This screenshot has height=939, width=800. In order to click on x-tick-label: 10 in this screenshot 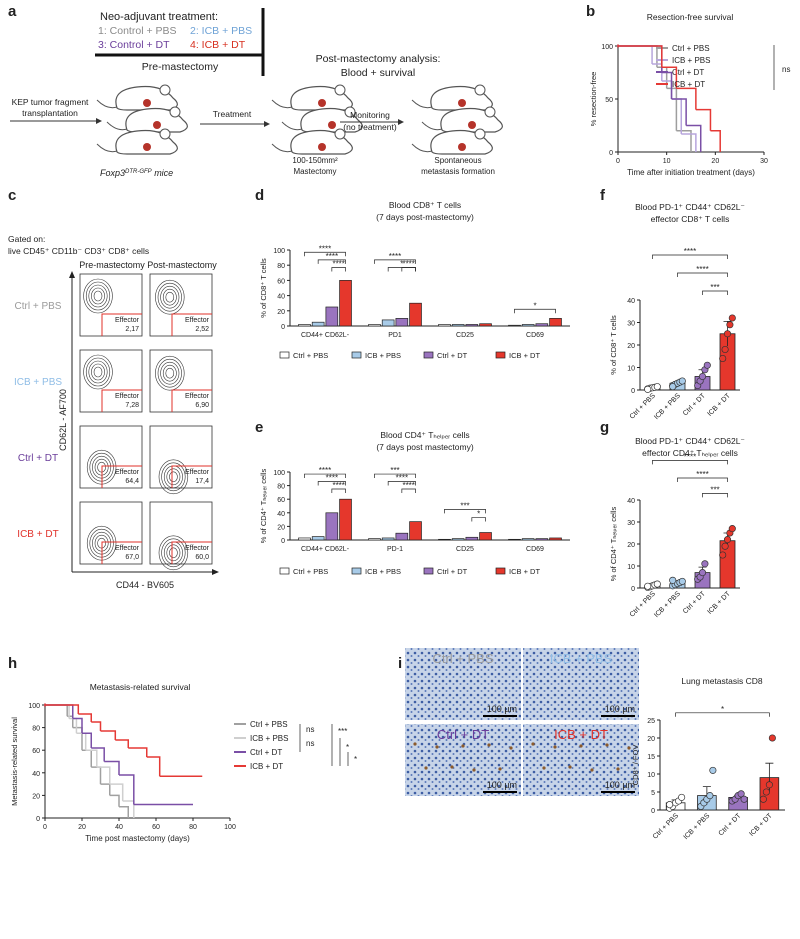, I will do `click(667, 161)`.